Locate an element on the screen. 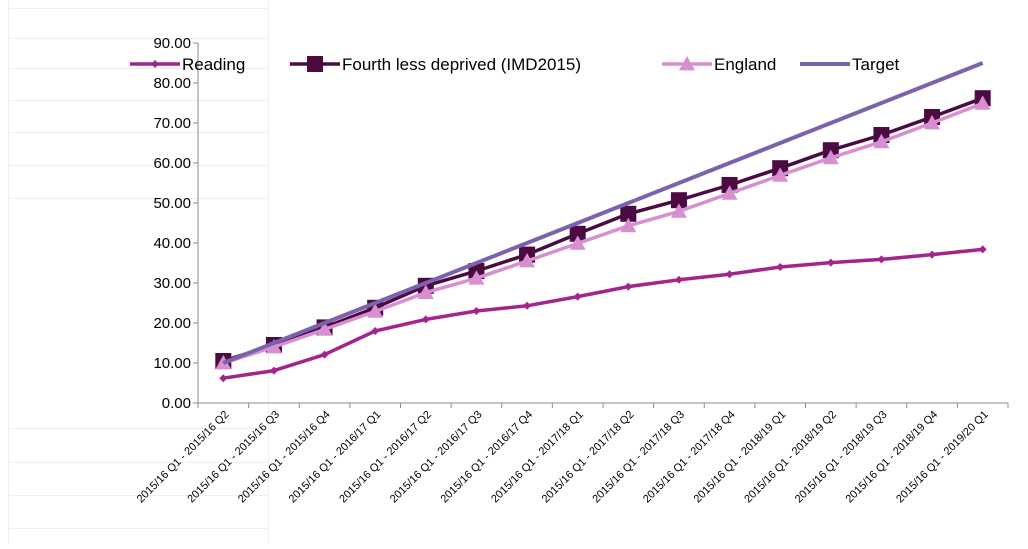 The image size is (1028, 549). y-tick-label: 50.00 is located at coordinates (172, 203).